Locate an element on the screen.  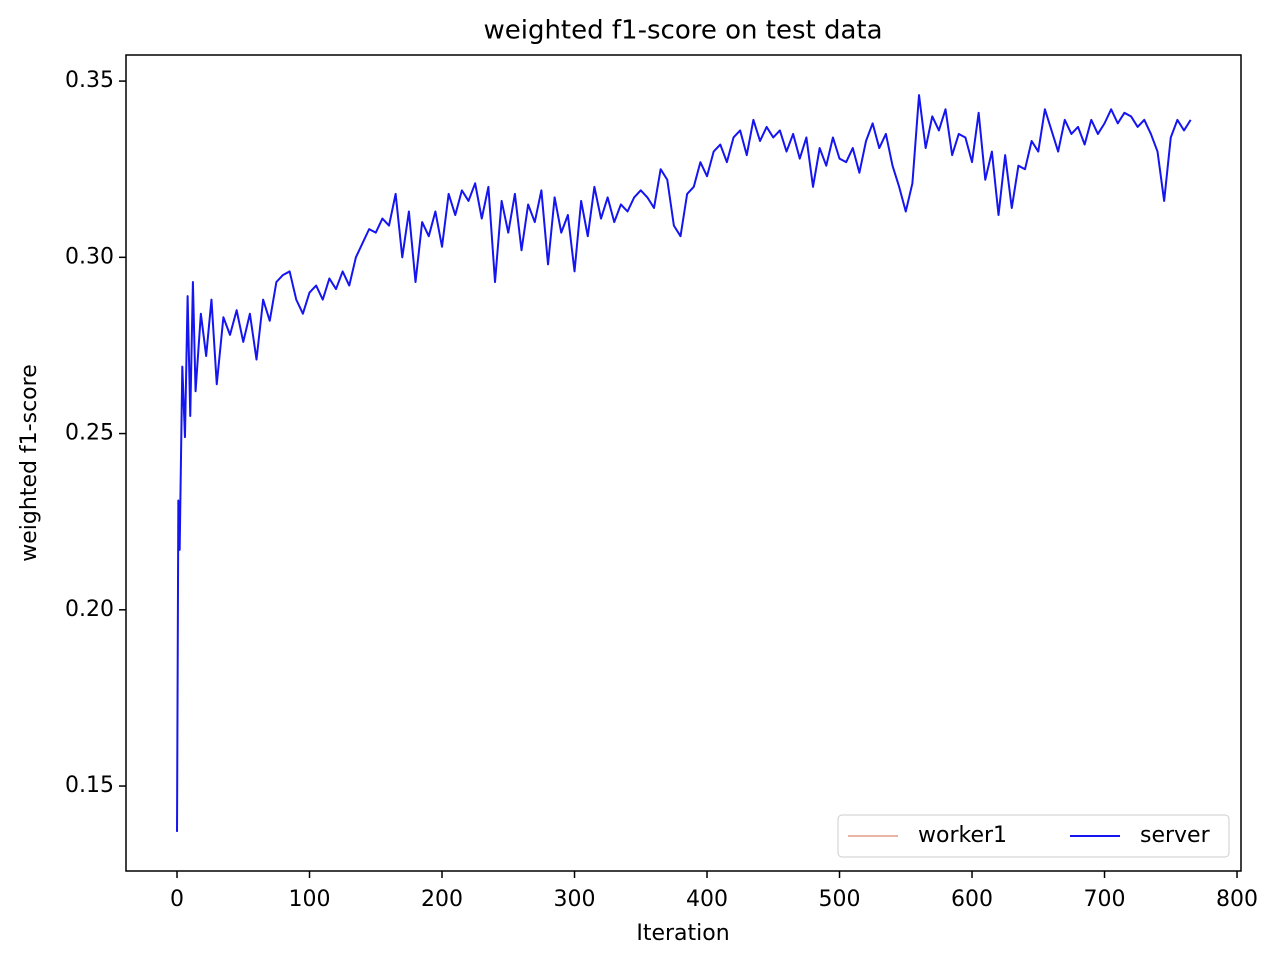
x-tick-label: 600 is located at coordinates (972, 899).